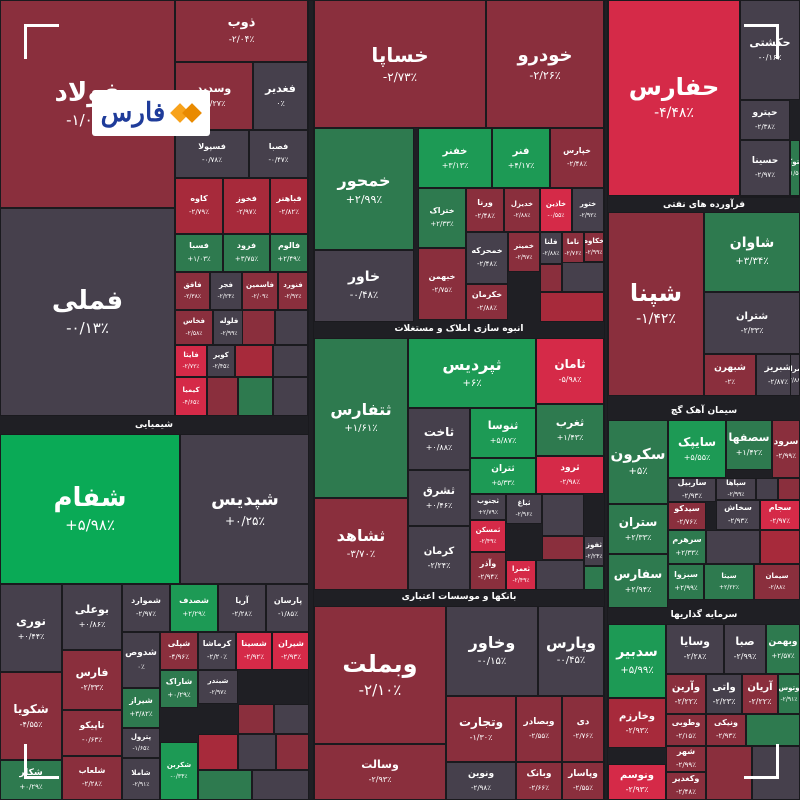 The height and width of the screenshot is (800, 800). I want to click on stock-tile: خساپا -۲/۷۳٪, so click(400, 64).